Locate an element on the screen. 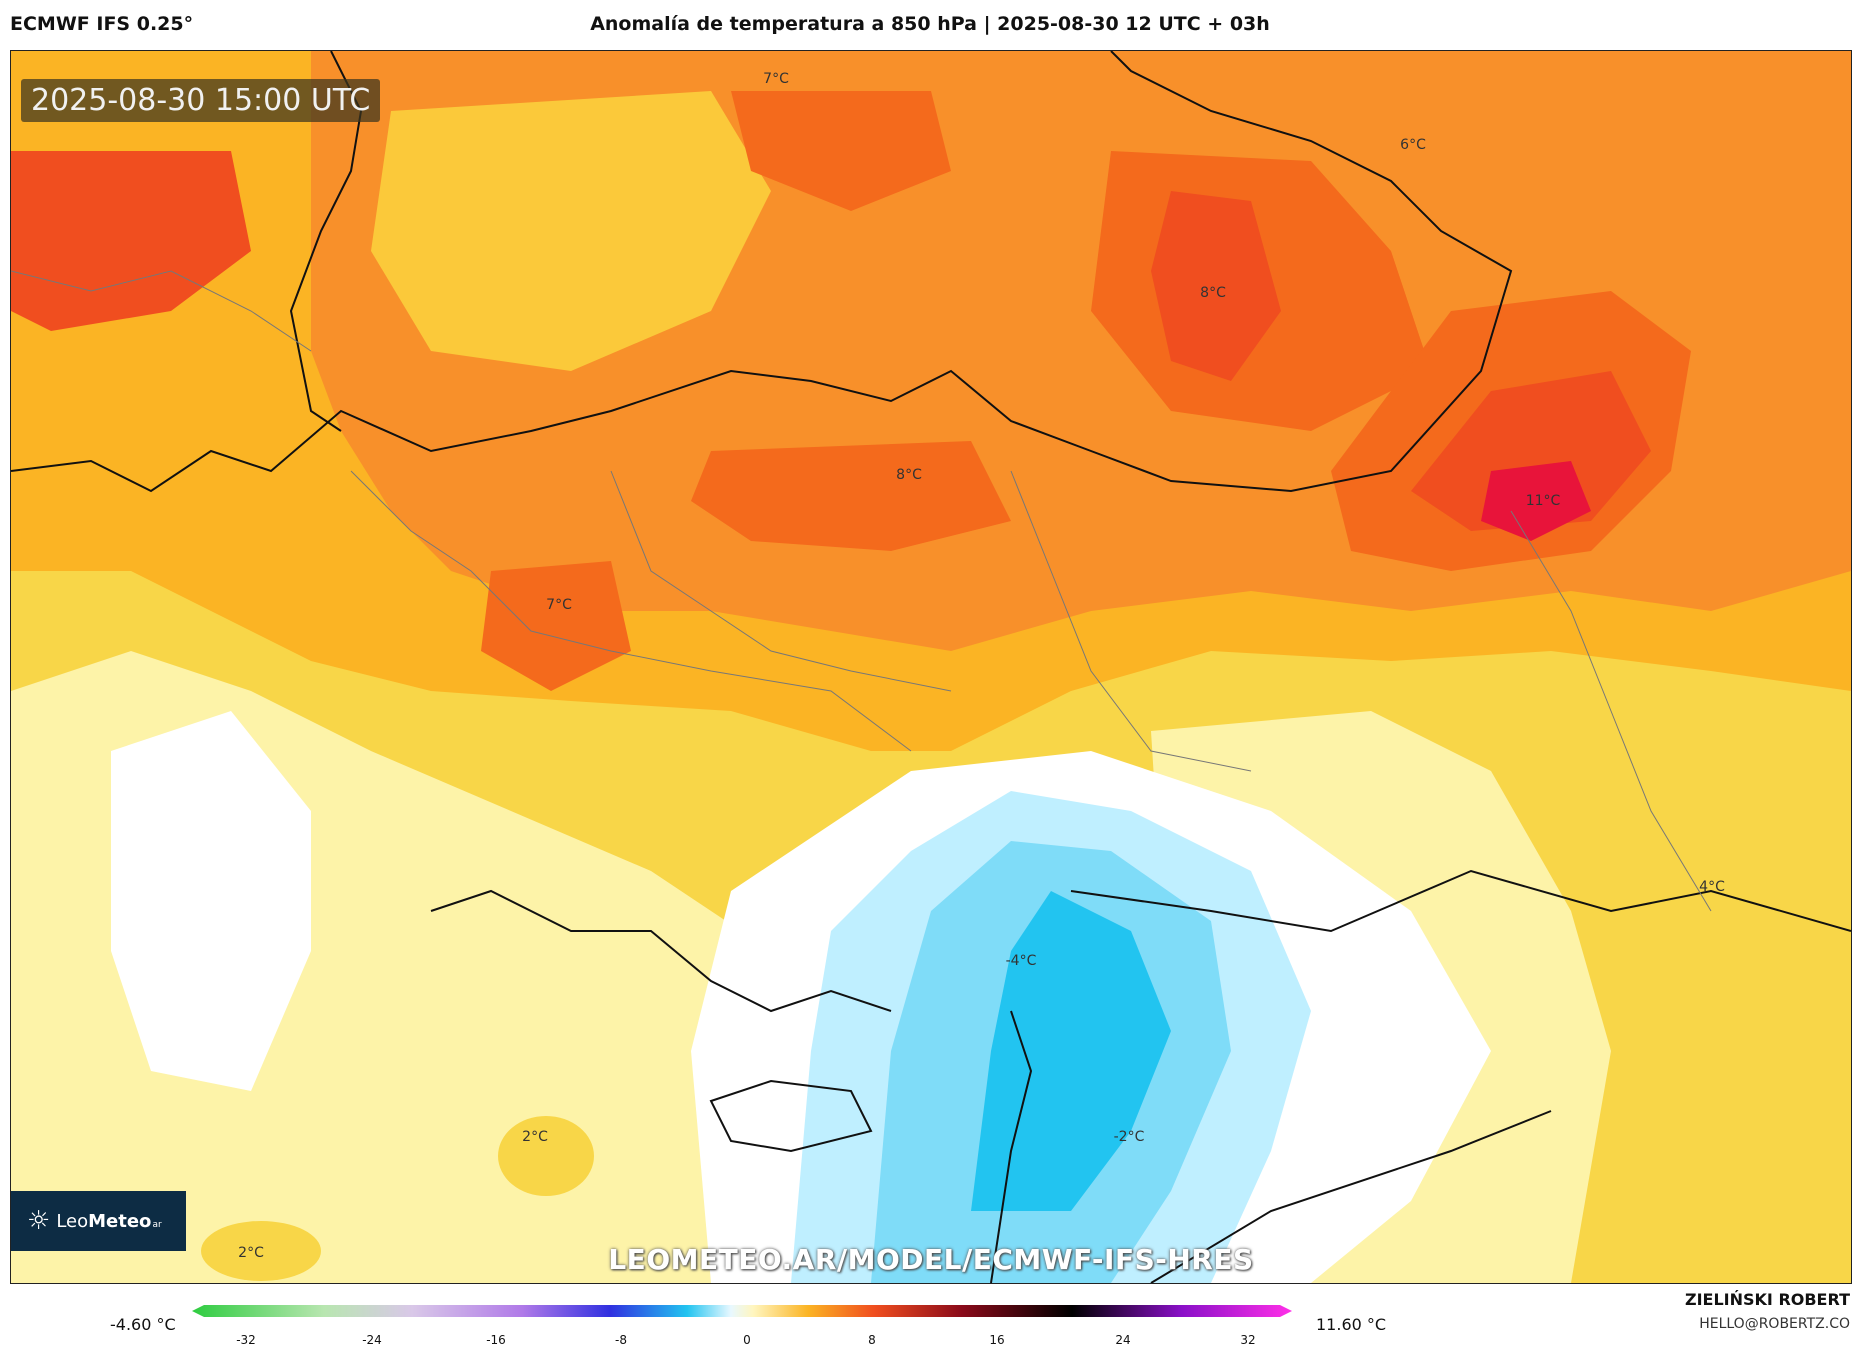  field-red-caucasus is located at coordinates (1216, 286).